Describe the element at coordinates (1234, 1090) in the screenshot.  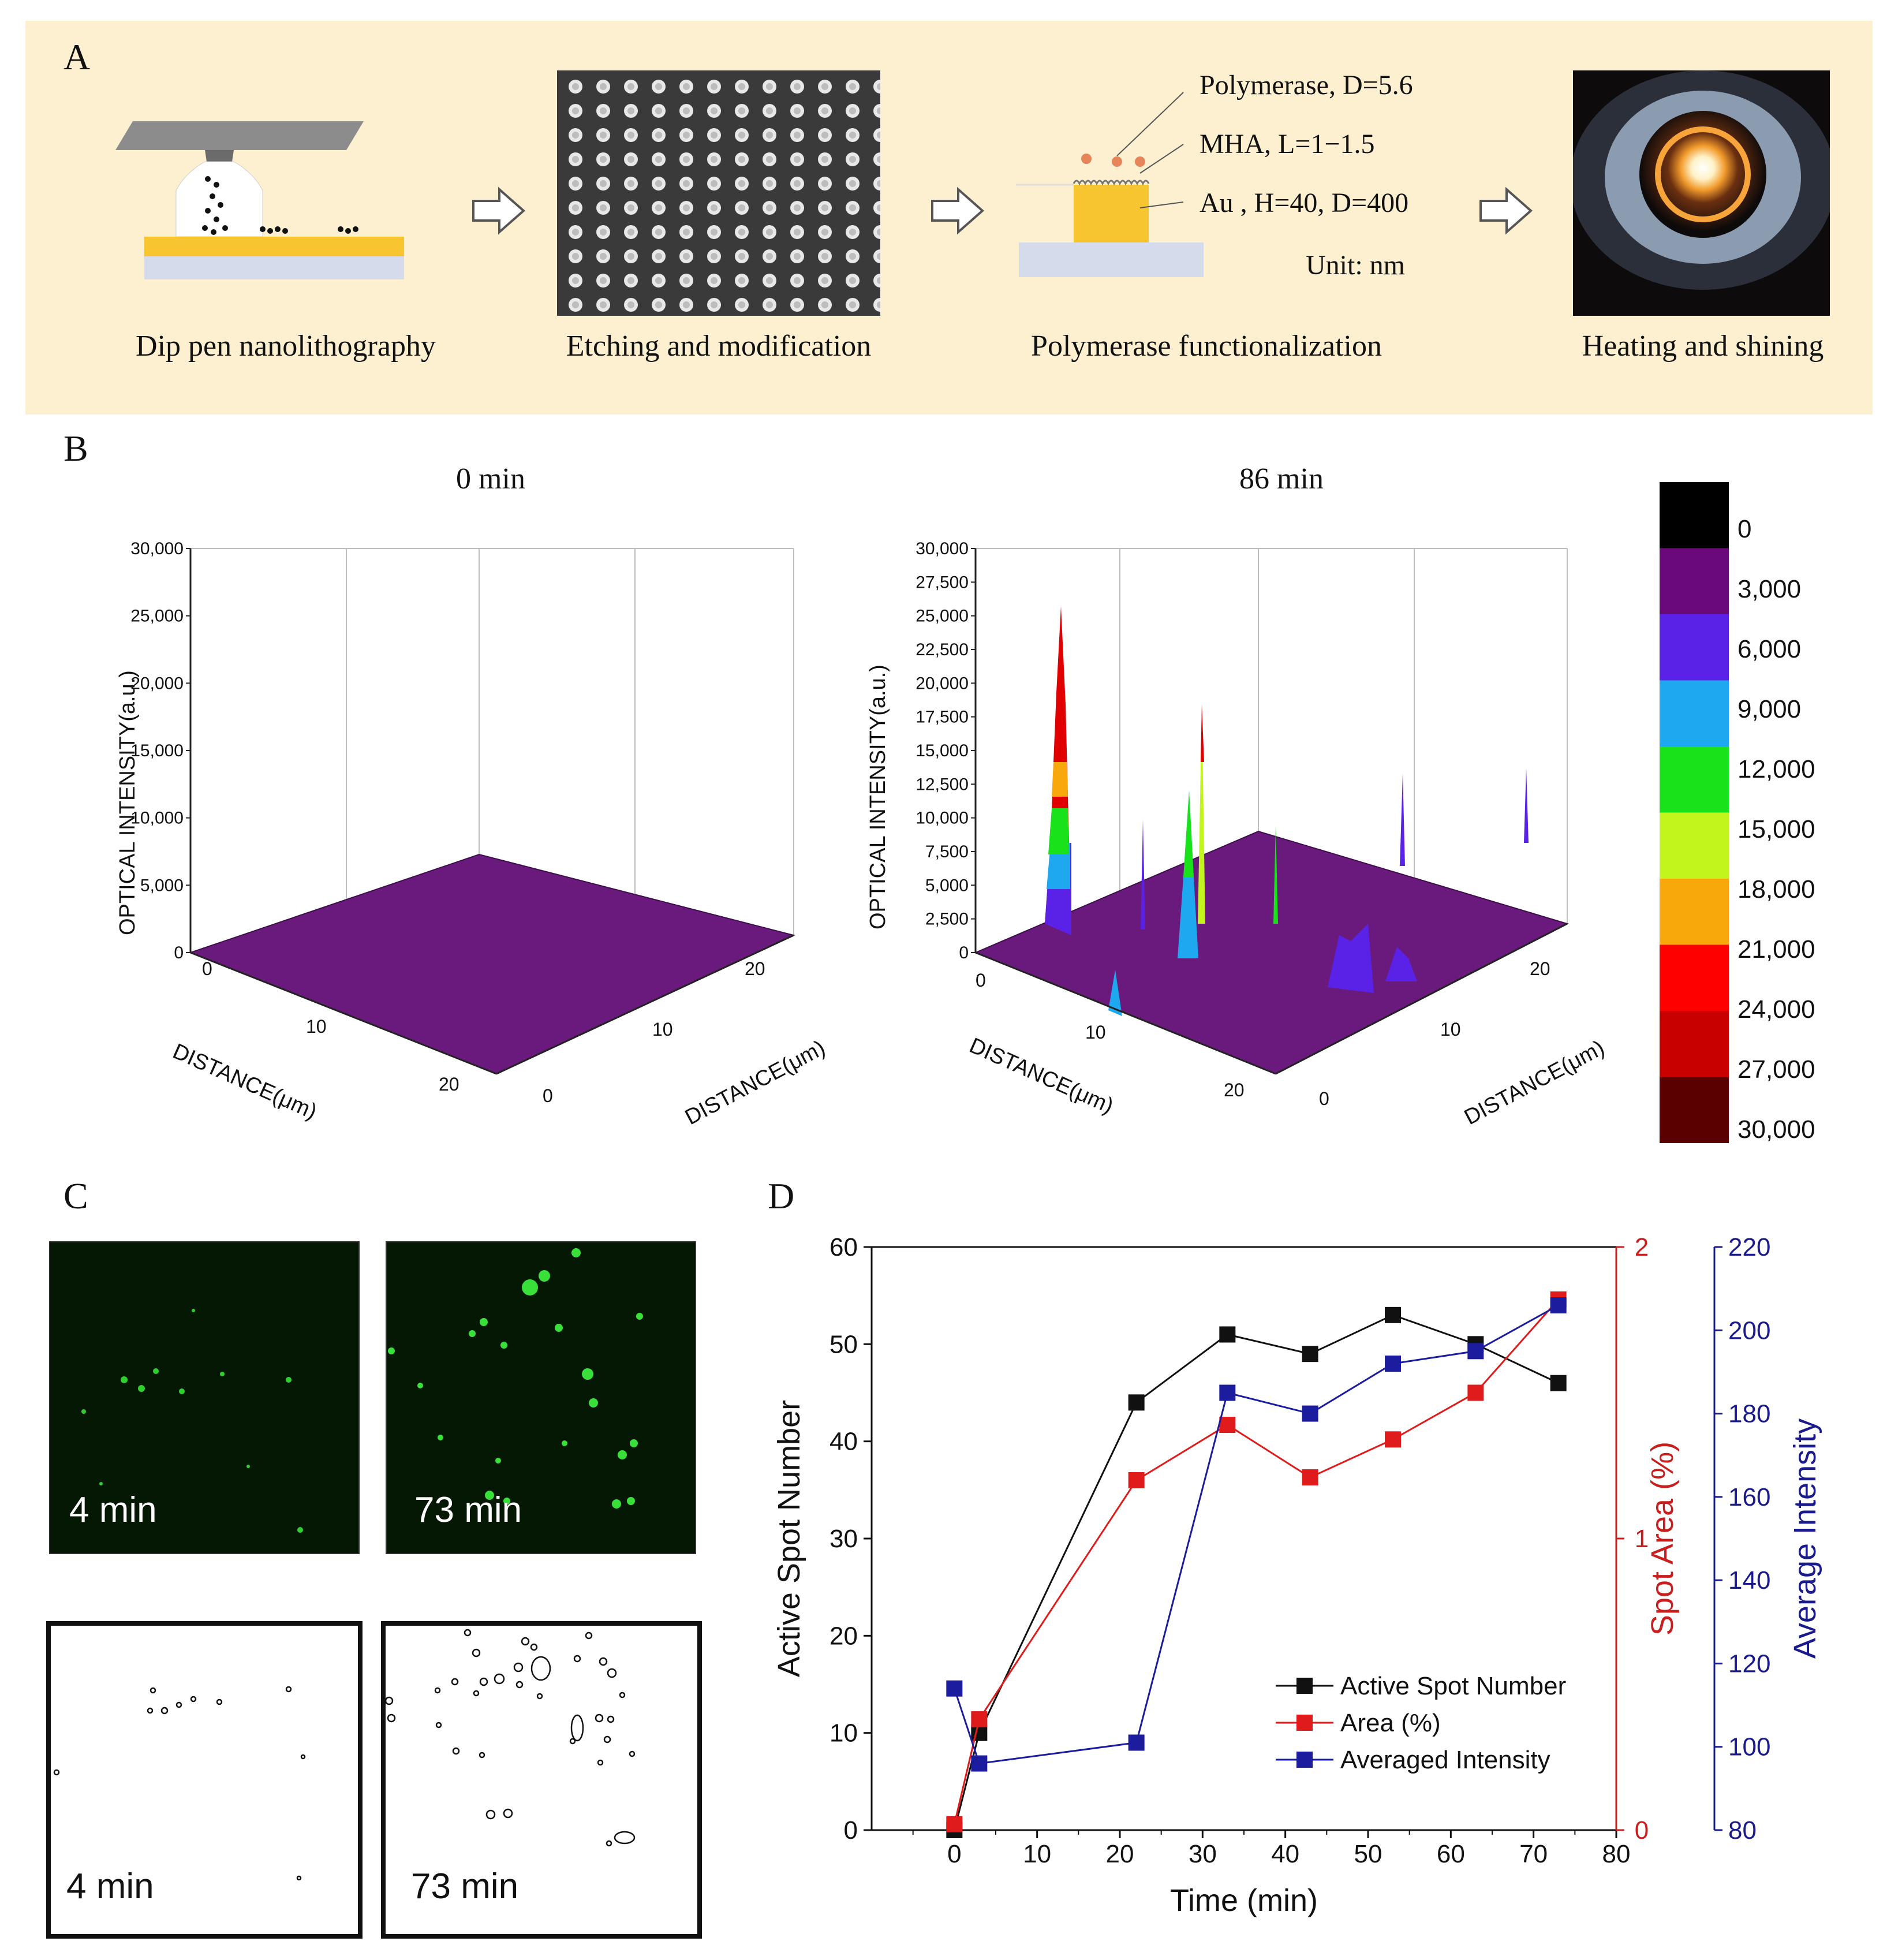
I see `right-x-tick-20: 20` at that location.